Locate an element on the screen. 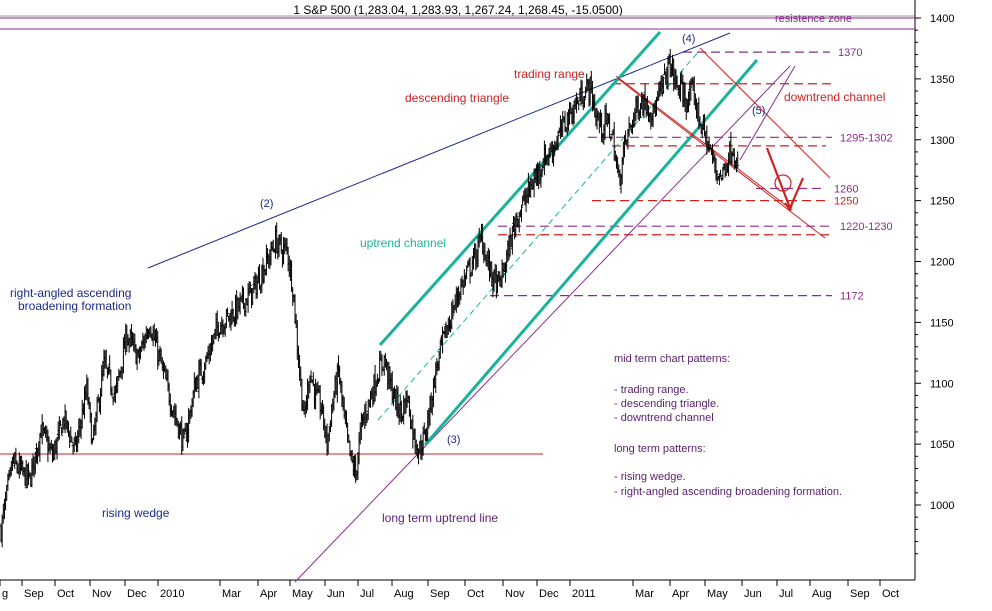  level-label: 1370 is located at coordinates (850, 53).